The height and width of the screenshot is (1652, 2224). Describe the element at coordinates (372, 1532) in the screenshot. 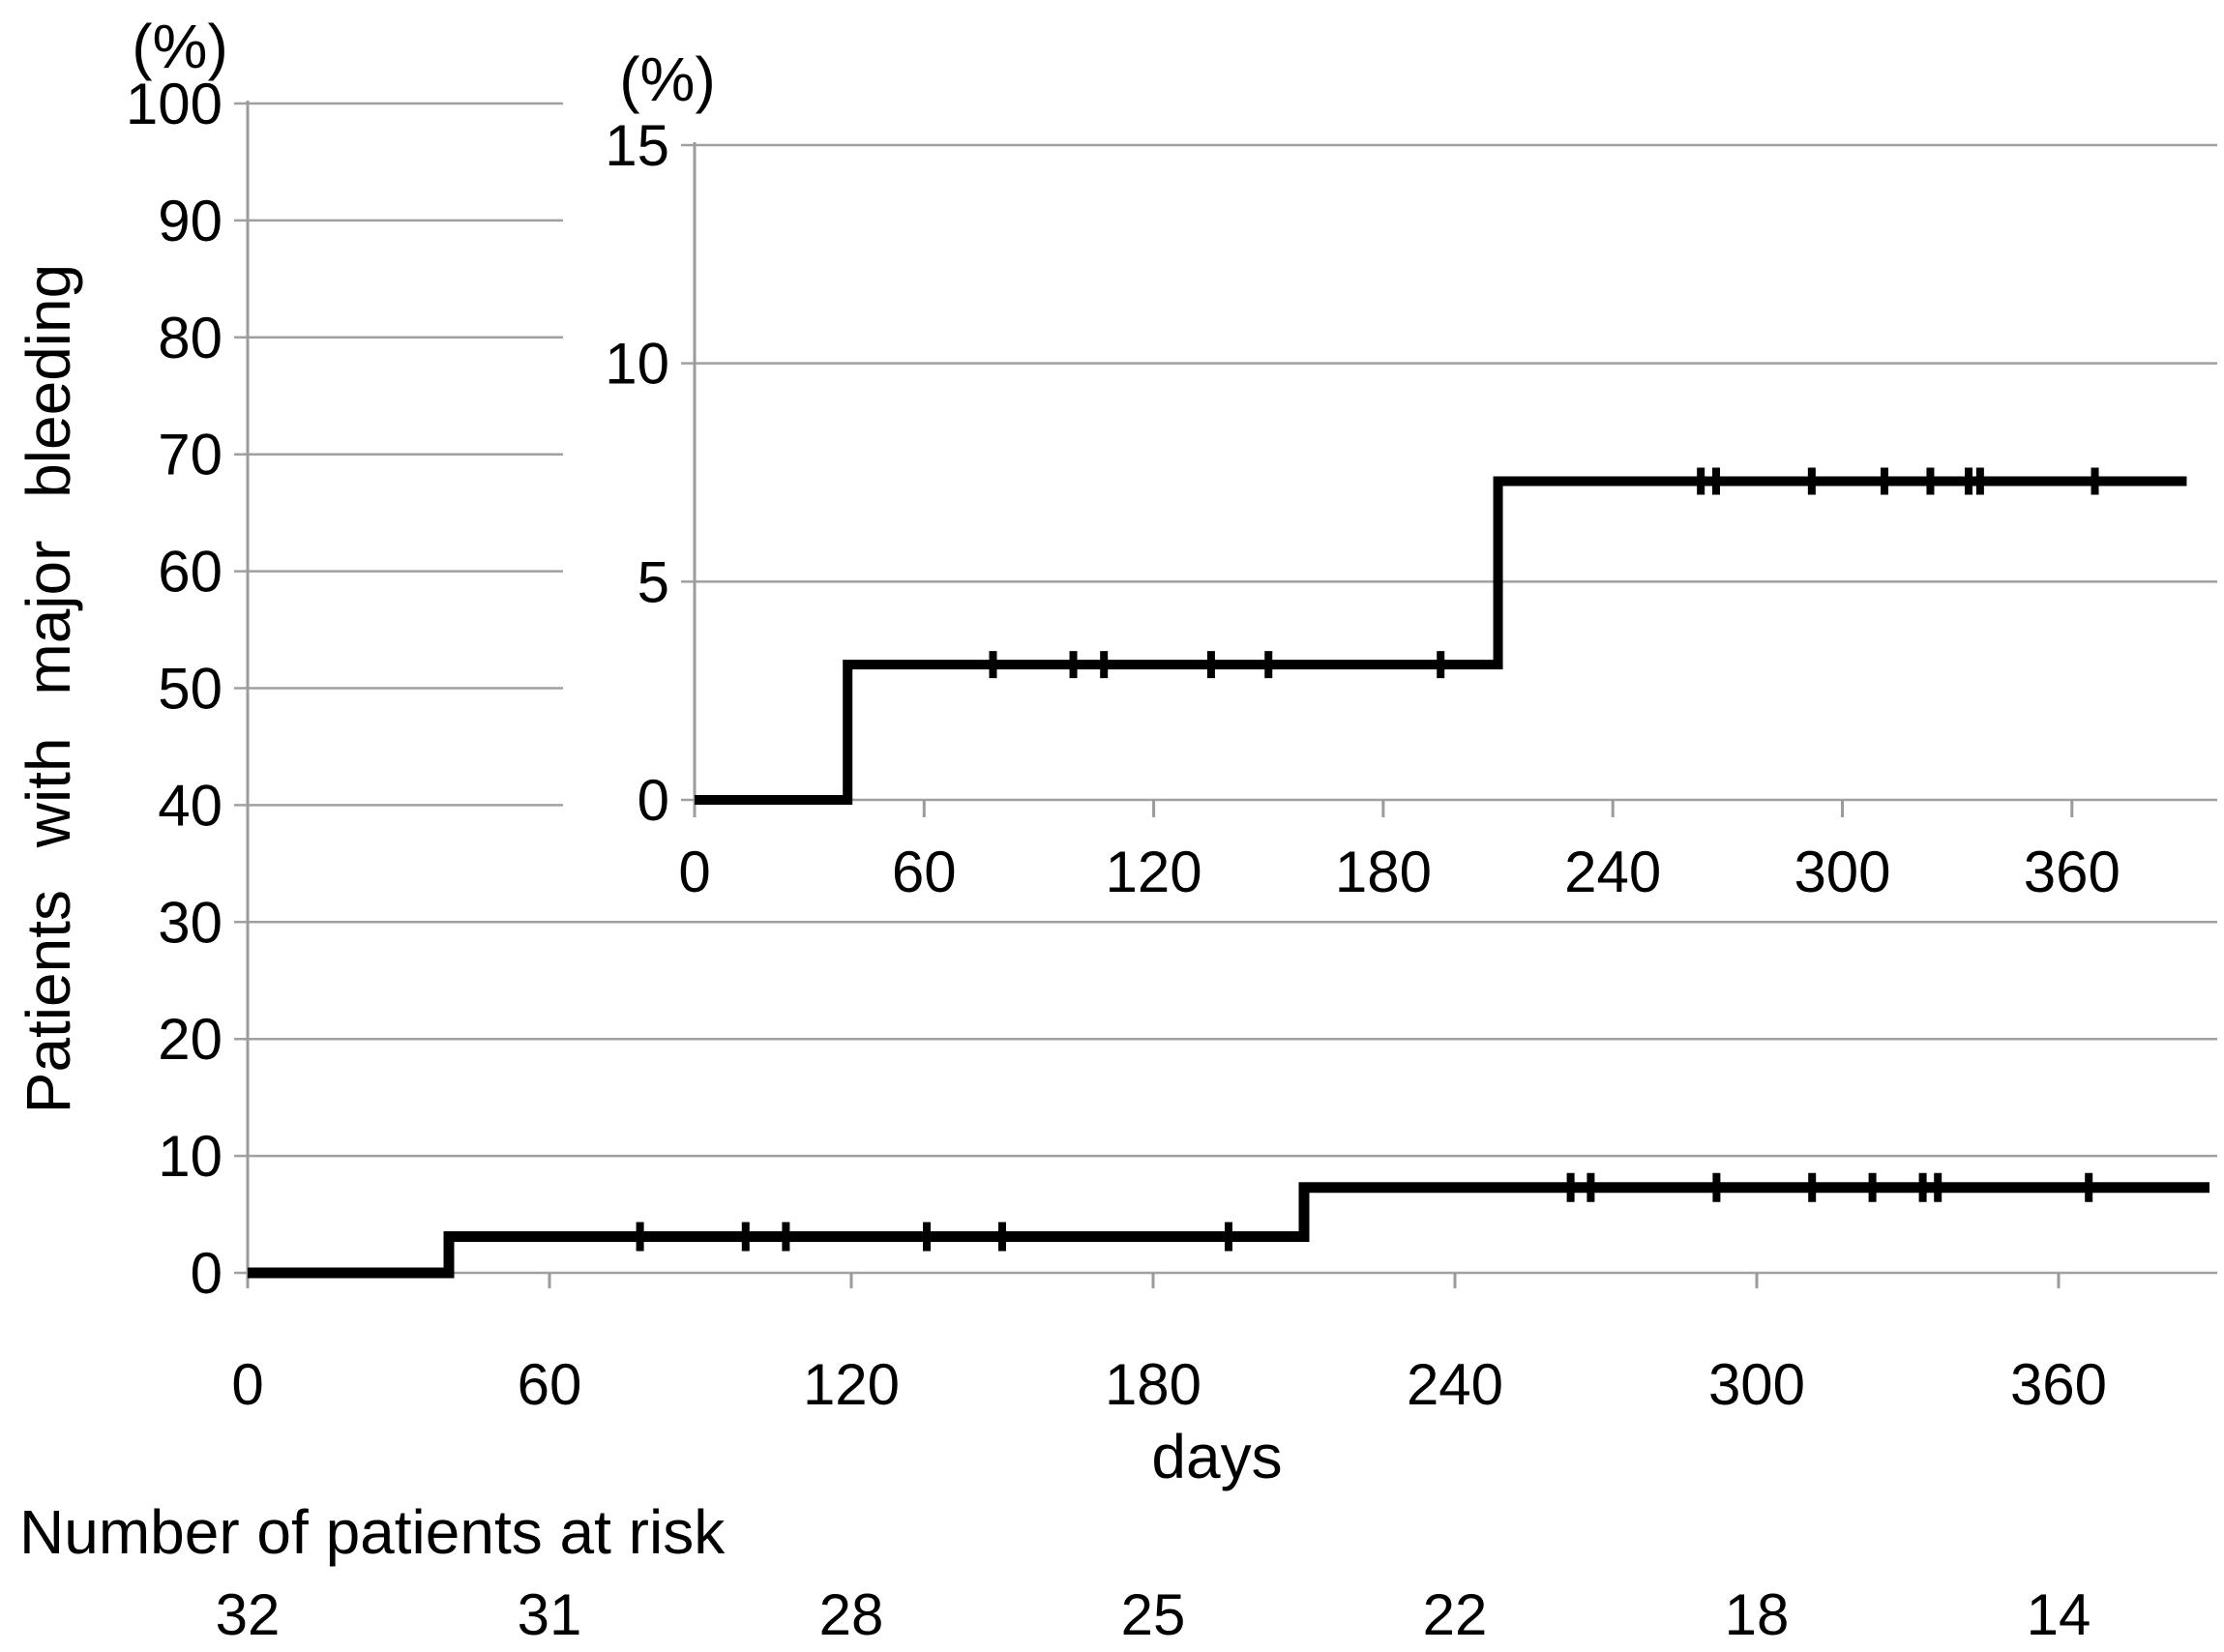

I see `risk-table-header: Number of patients at risk` at that location.